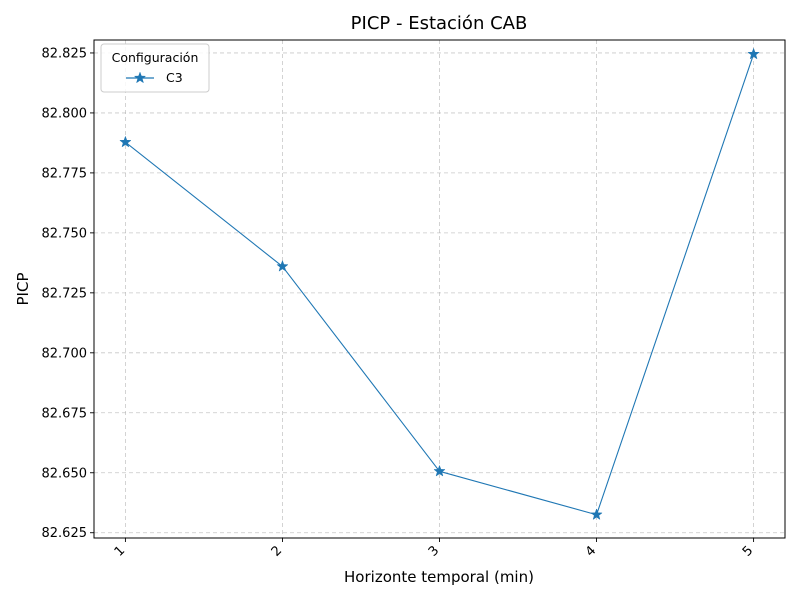 This screenshot has height=600, width=800. I want to click on legend-marker-star, so click(140, 77).